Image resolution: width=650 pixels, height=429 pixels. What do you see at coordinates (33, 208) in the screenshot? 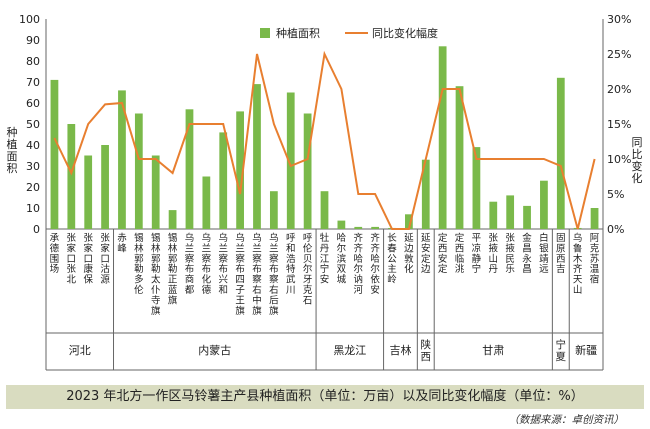
I see `y-tick-label: 10` at bounding box center [33, 208].